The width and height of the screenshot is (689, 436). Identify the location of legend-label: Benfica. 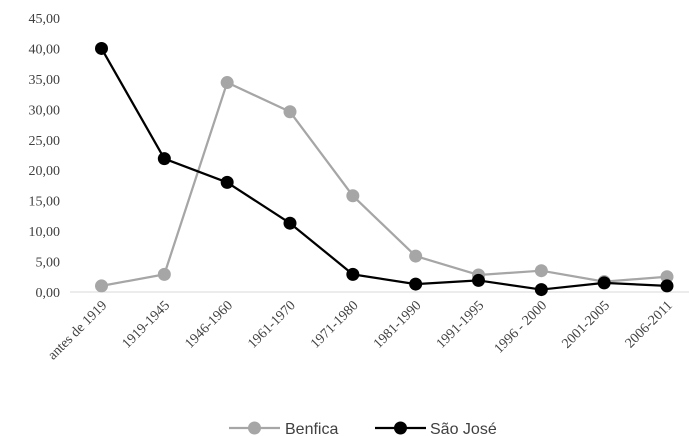
(311, 428).